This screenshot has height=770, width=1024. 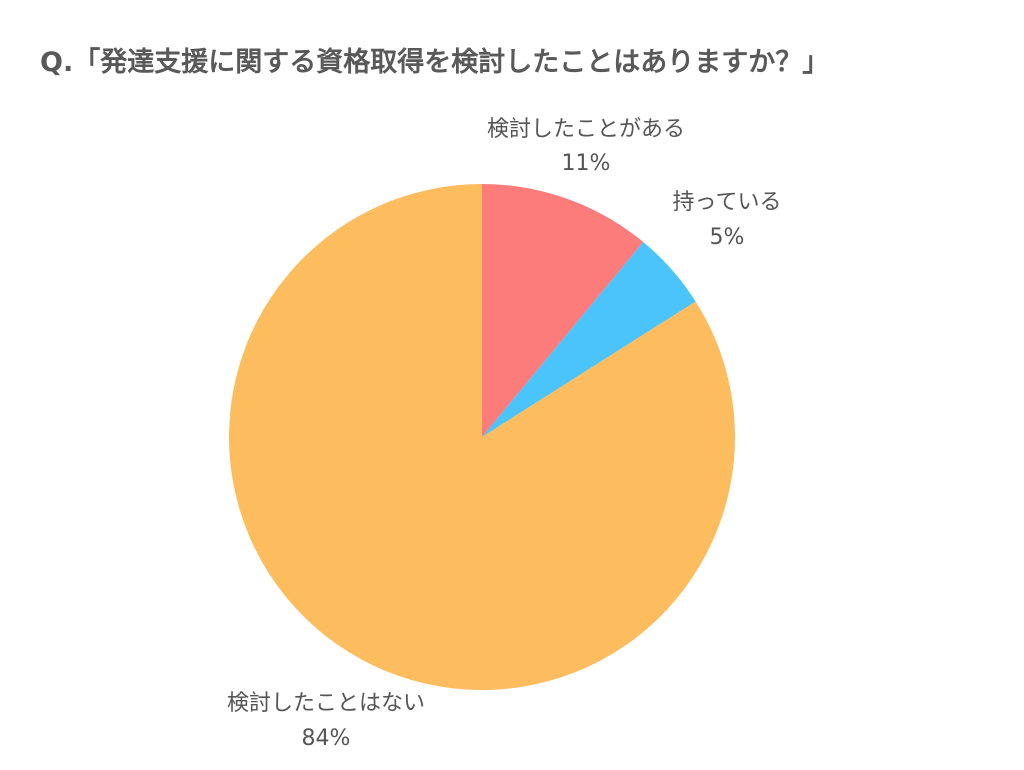 What do you see at coordinates (727, 202) in the screenshot?
I see `slice-label-1: 持っている` at bounding box center [727, 202].